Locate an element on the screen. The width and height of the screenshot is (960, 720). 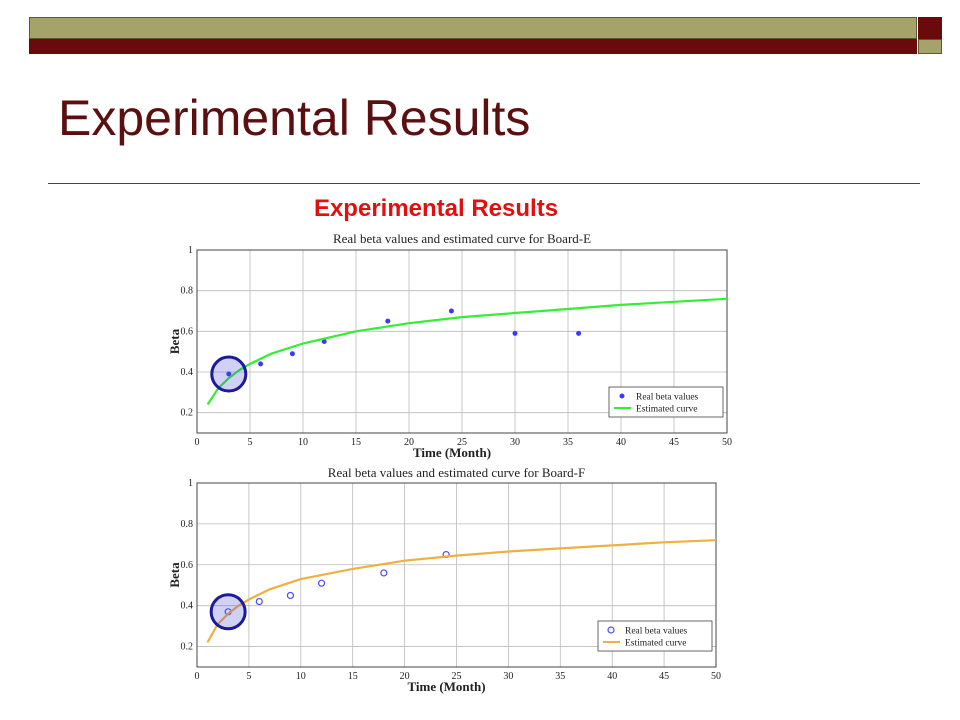
chart-e-estimated-curve is located at coordinates (467, 351).